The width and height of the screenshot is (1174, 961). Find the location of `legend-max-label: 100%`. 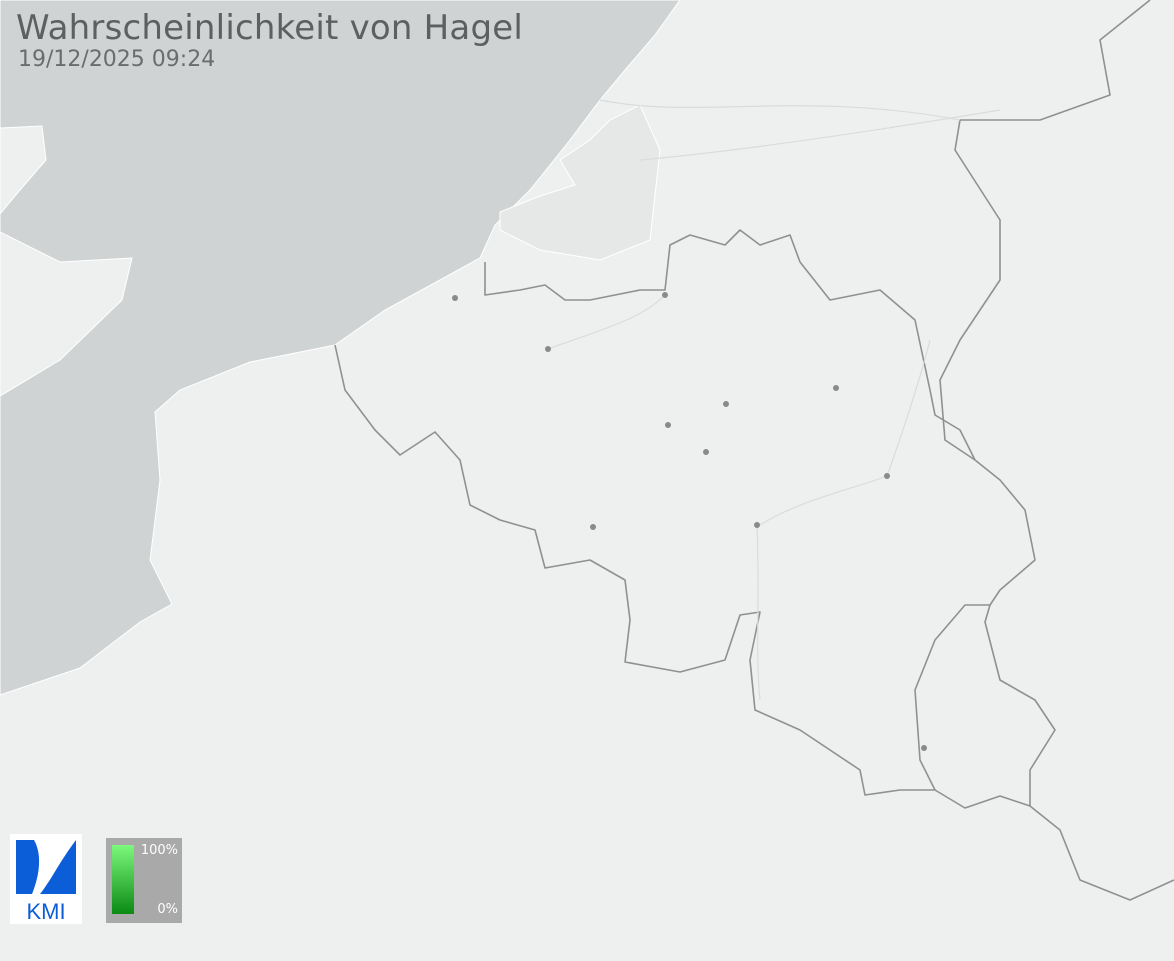

legend-max-label: 100% is located at coordinates (159, 850).